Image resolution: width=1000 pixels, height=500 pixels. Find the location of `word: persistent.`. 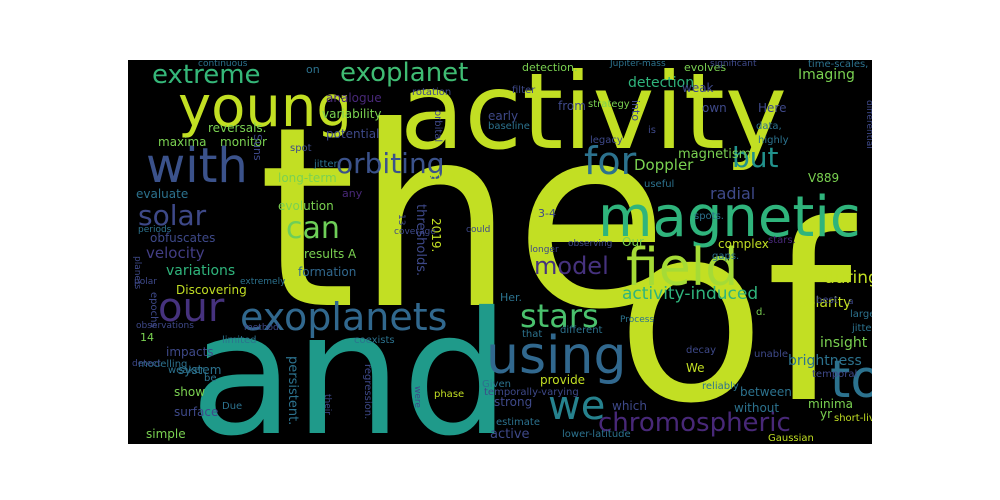

word: persistent. is located at coordinates (292, 391).